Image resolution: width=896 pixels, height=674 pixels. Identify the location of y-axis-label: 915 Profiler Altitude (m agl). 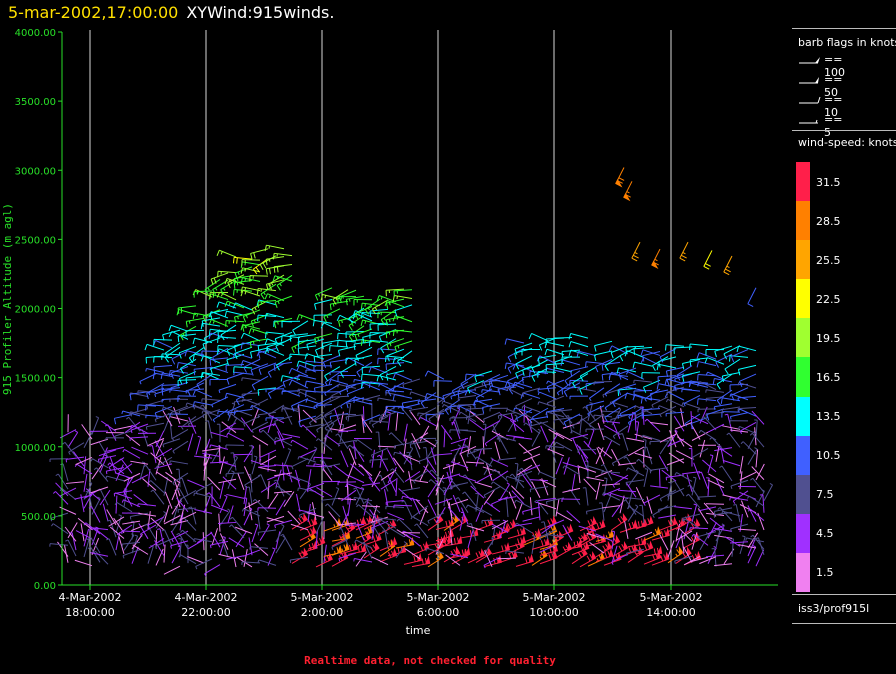
(7, 299).